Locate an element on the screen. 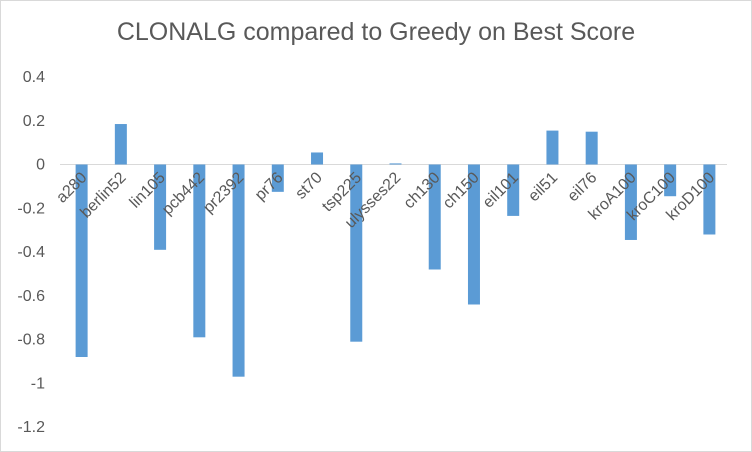 The image size is (752, 452). y-tick-label: -0.2 is located at coordinates (31, 208).